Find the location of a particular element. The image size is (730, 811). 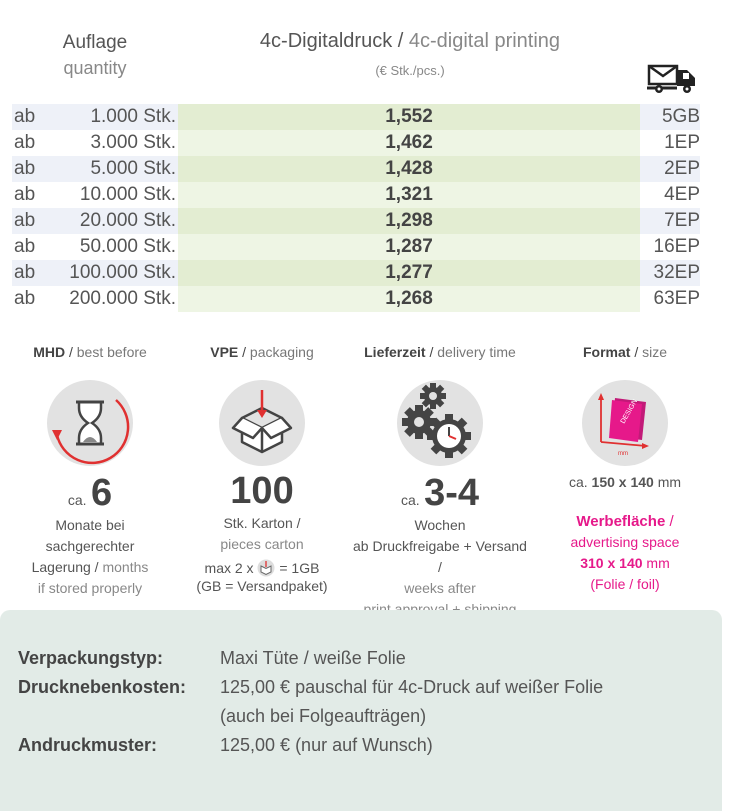

print-header-sep: / is located at coordinates (400, 41).